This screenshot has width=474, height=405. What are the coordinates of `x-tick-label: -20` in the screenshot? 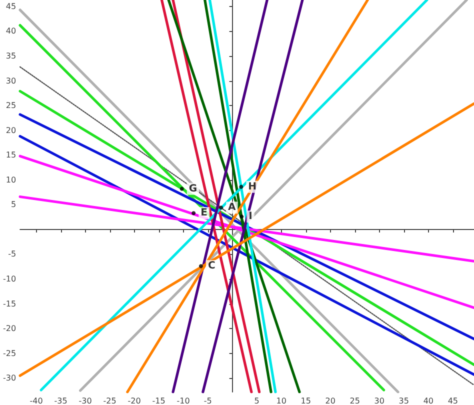 It's located at (134, 400).